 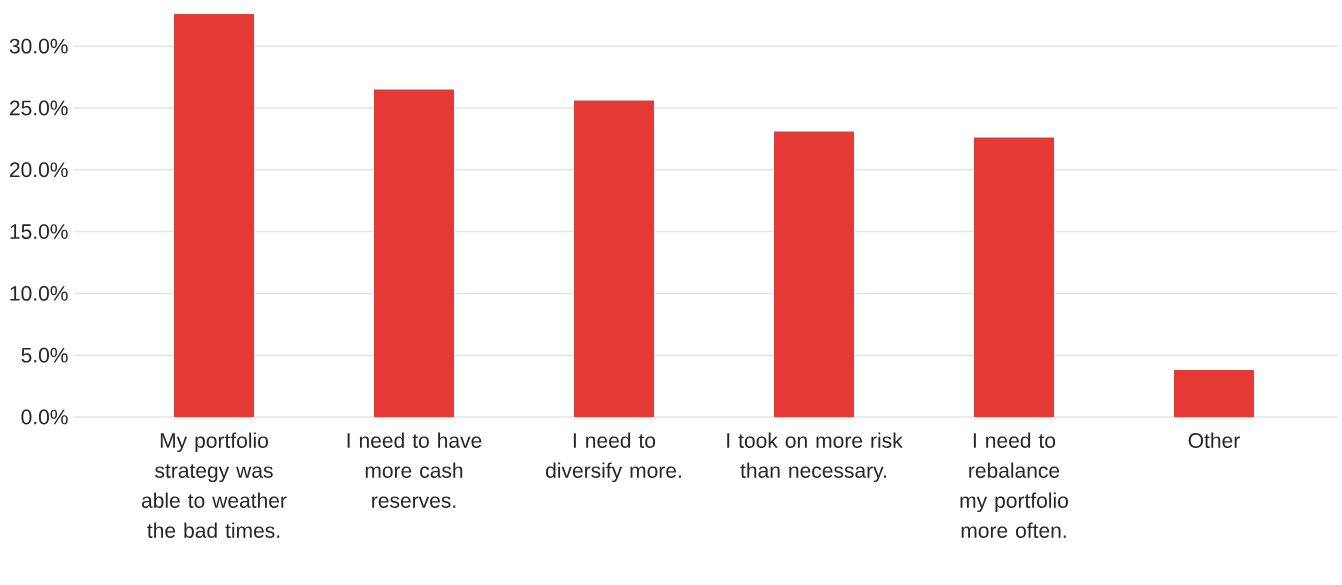 I want to click on y-tick-label: 10.0%, so click(x=39, y=293).